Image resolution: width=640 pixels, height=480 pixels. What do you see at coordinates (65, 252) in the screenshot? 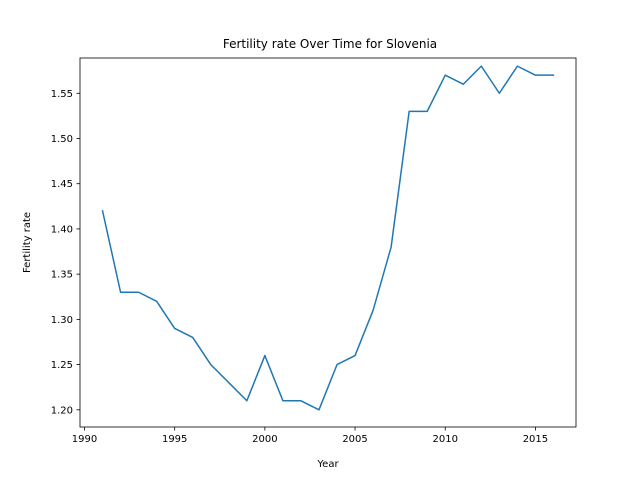
I see `y-axis-ticks: 1.20 1.25 1.30 1.35 1.40 1.45 1.50 1.55` at bounding box center [65, 252].